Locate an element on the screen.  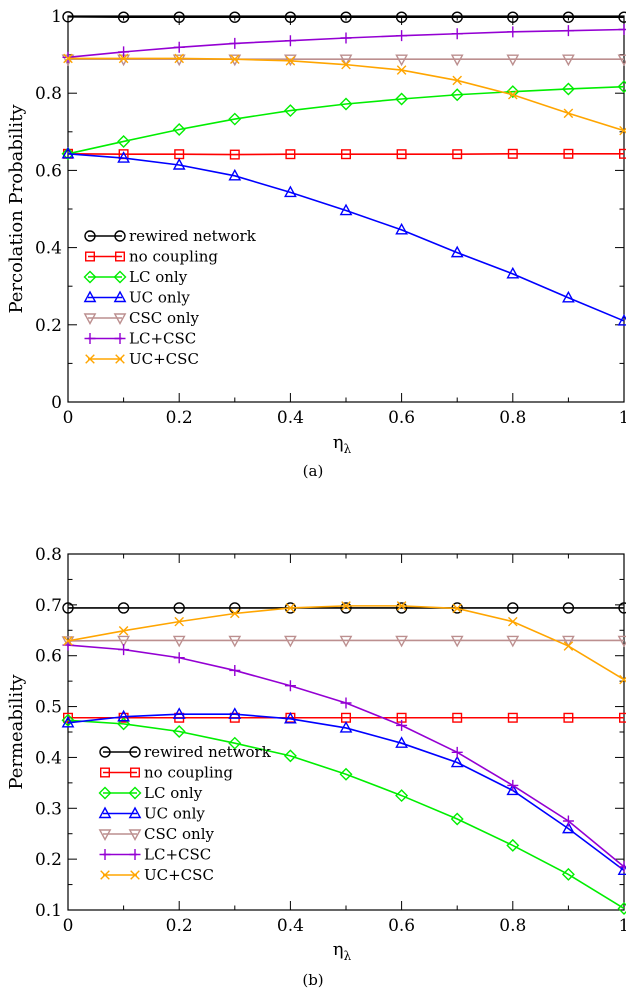
series-line is located at coordinates (346, 120).